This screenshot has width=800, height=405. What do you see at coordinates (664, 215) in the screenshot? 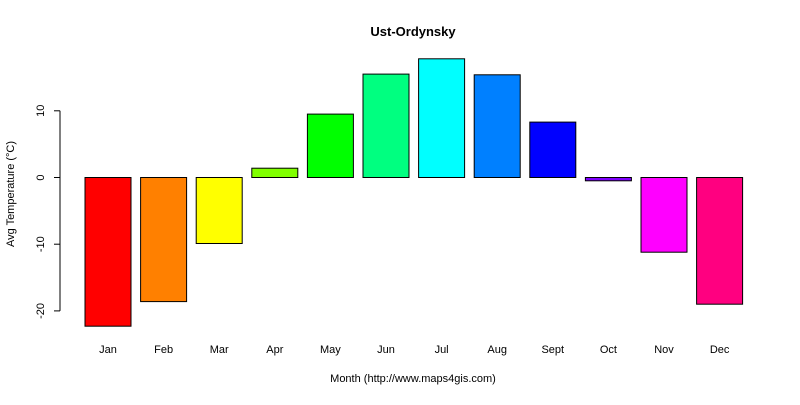
I see `bar-nov` at bounding box center [664, 215].